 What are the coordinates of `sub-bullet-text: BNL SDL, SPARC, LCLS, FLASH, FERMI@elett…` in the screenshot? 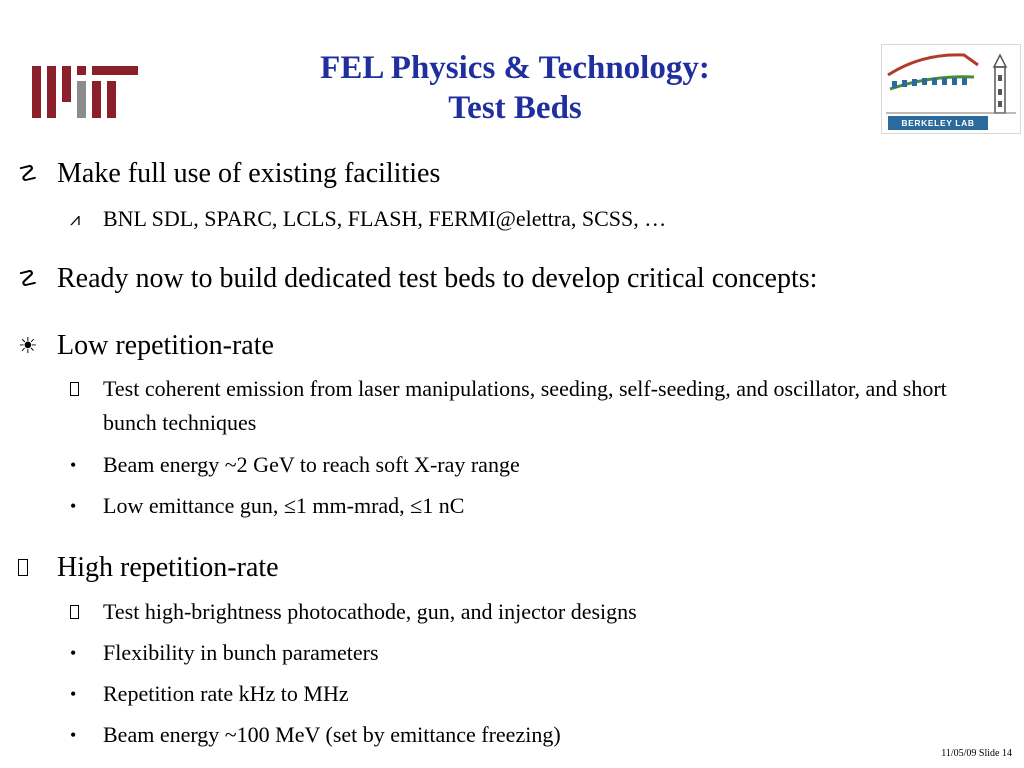 It's located at (385, 218).